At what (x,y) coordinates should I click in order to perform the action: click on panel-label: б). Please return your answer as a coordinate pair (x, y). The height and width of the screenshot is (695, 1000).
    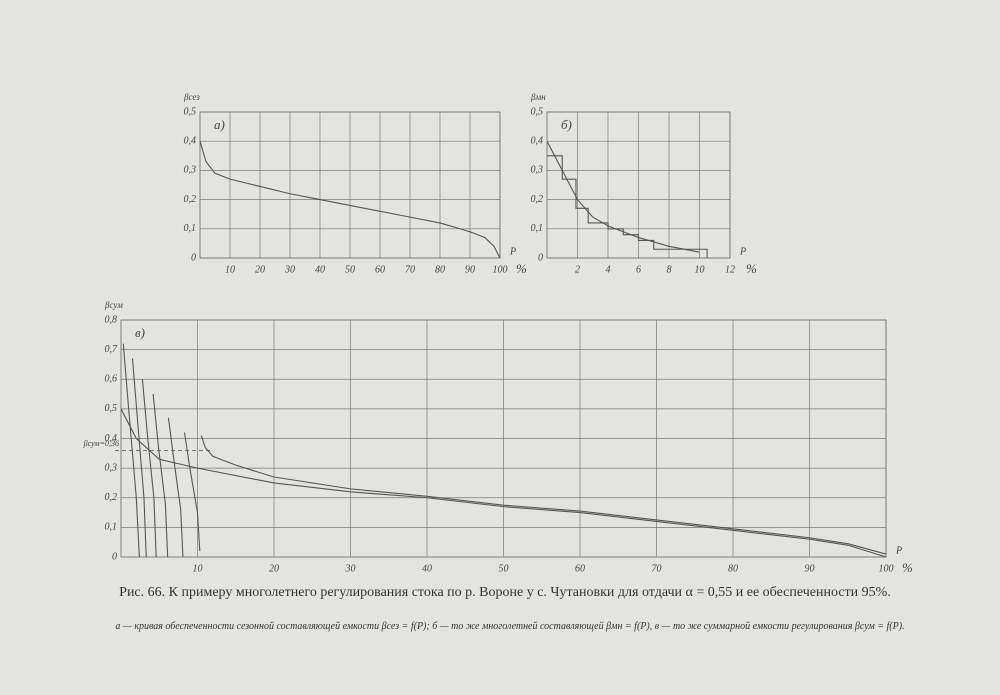
    Looking at the image, I should click on (566, 124).